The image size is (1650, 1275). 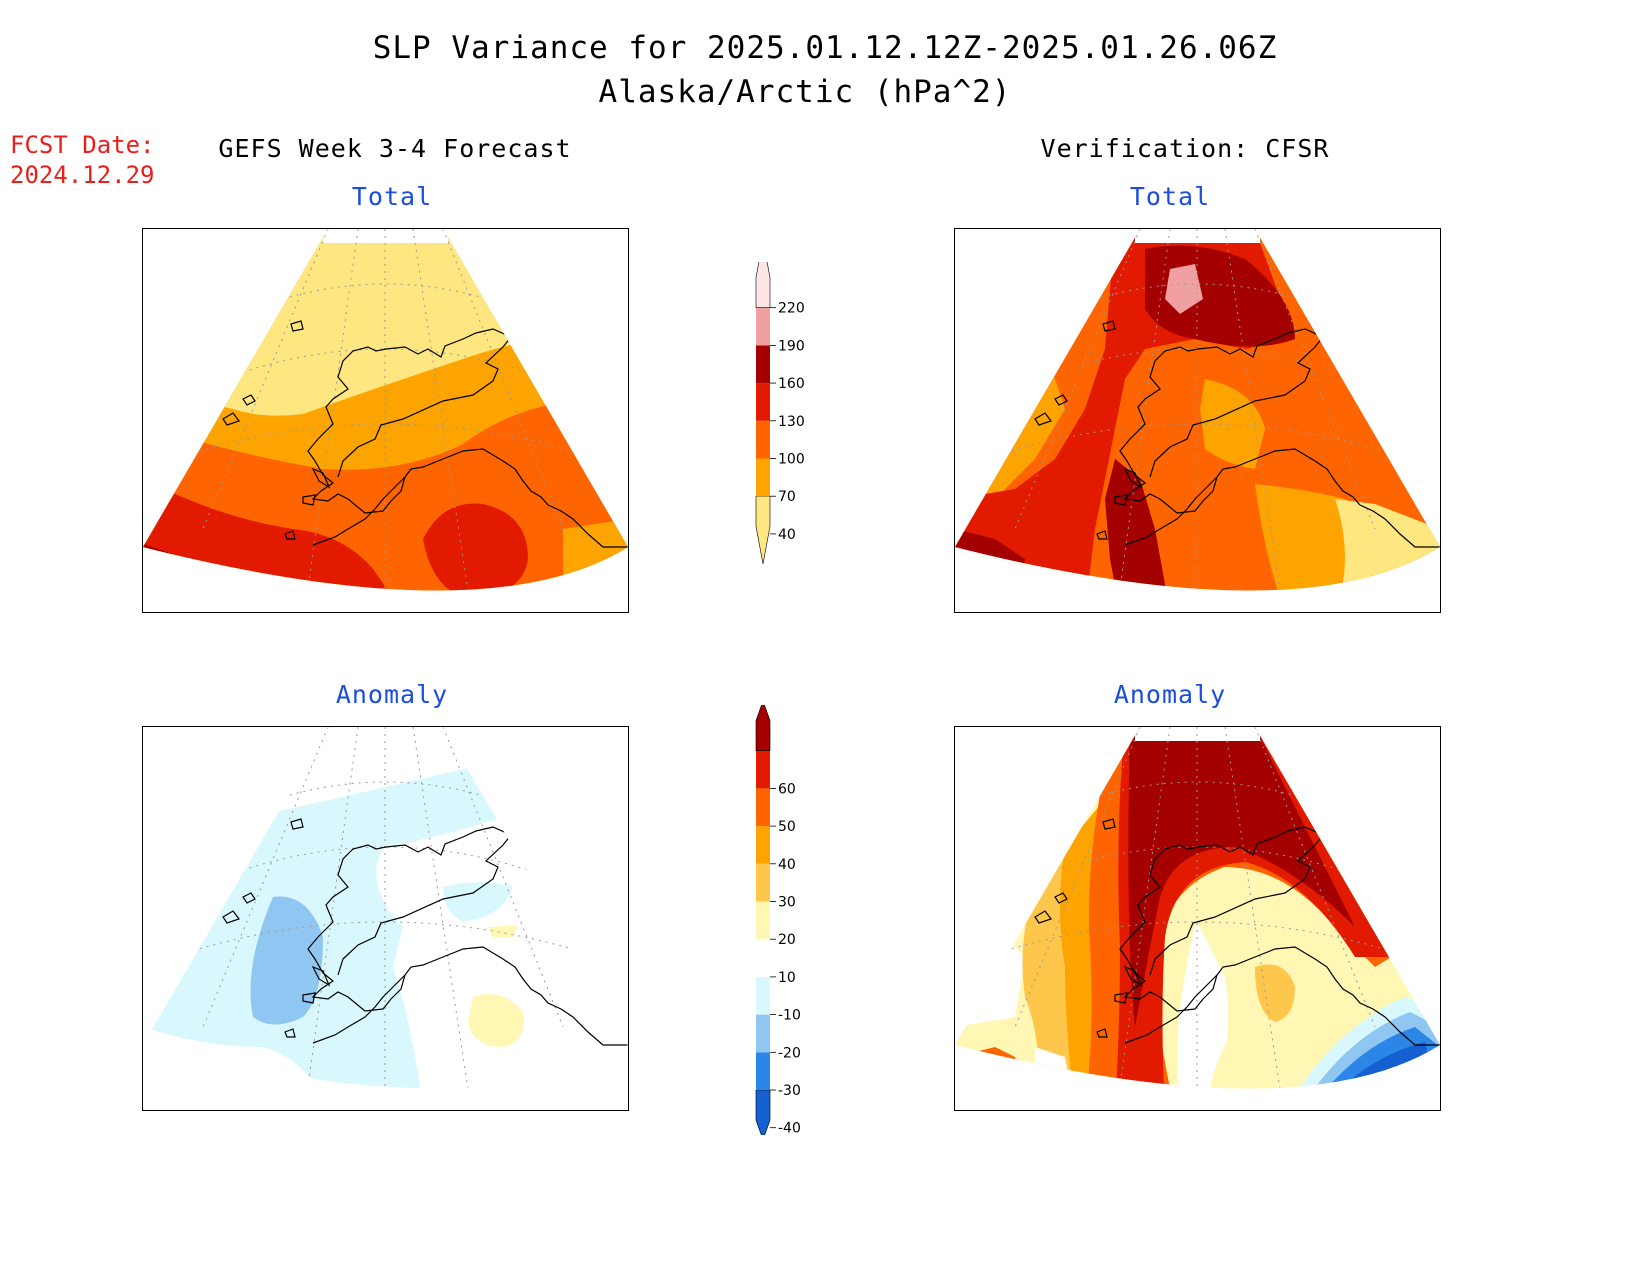 What do you see at coordinates (1170, 196) in the screenshot?
I see `verification-total-label: Total` at bounding box center [1170, 196].